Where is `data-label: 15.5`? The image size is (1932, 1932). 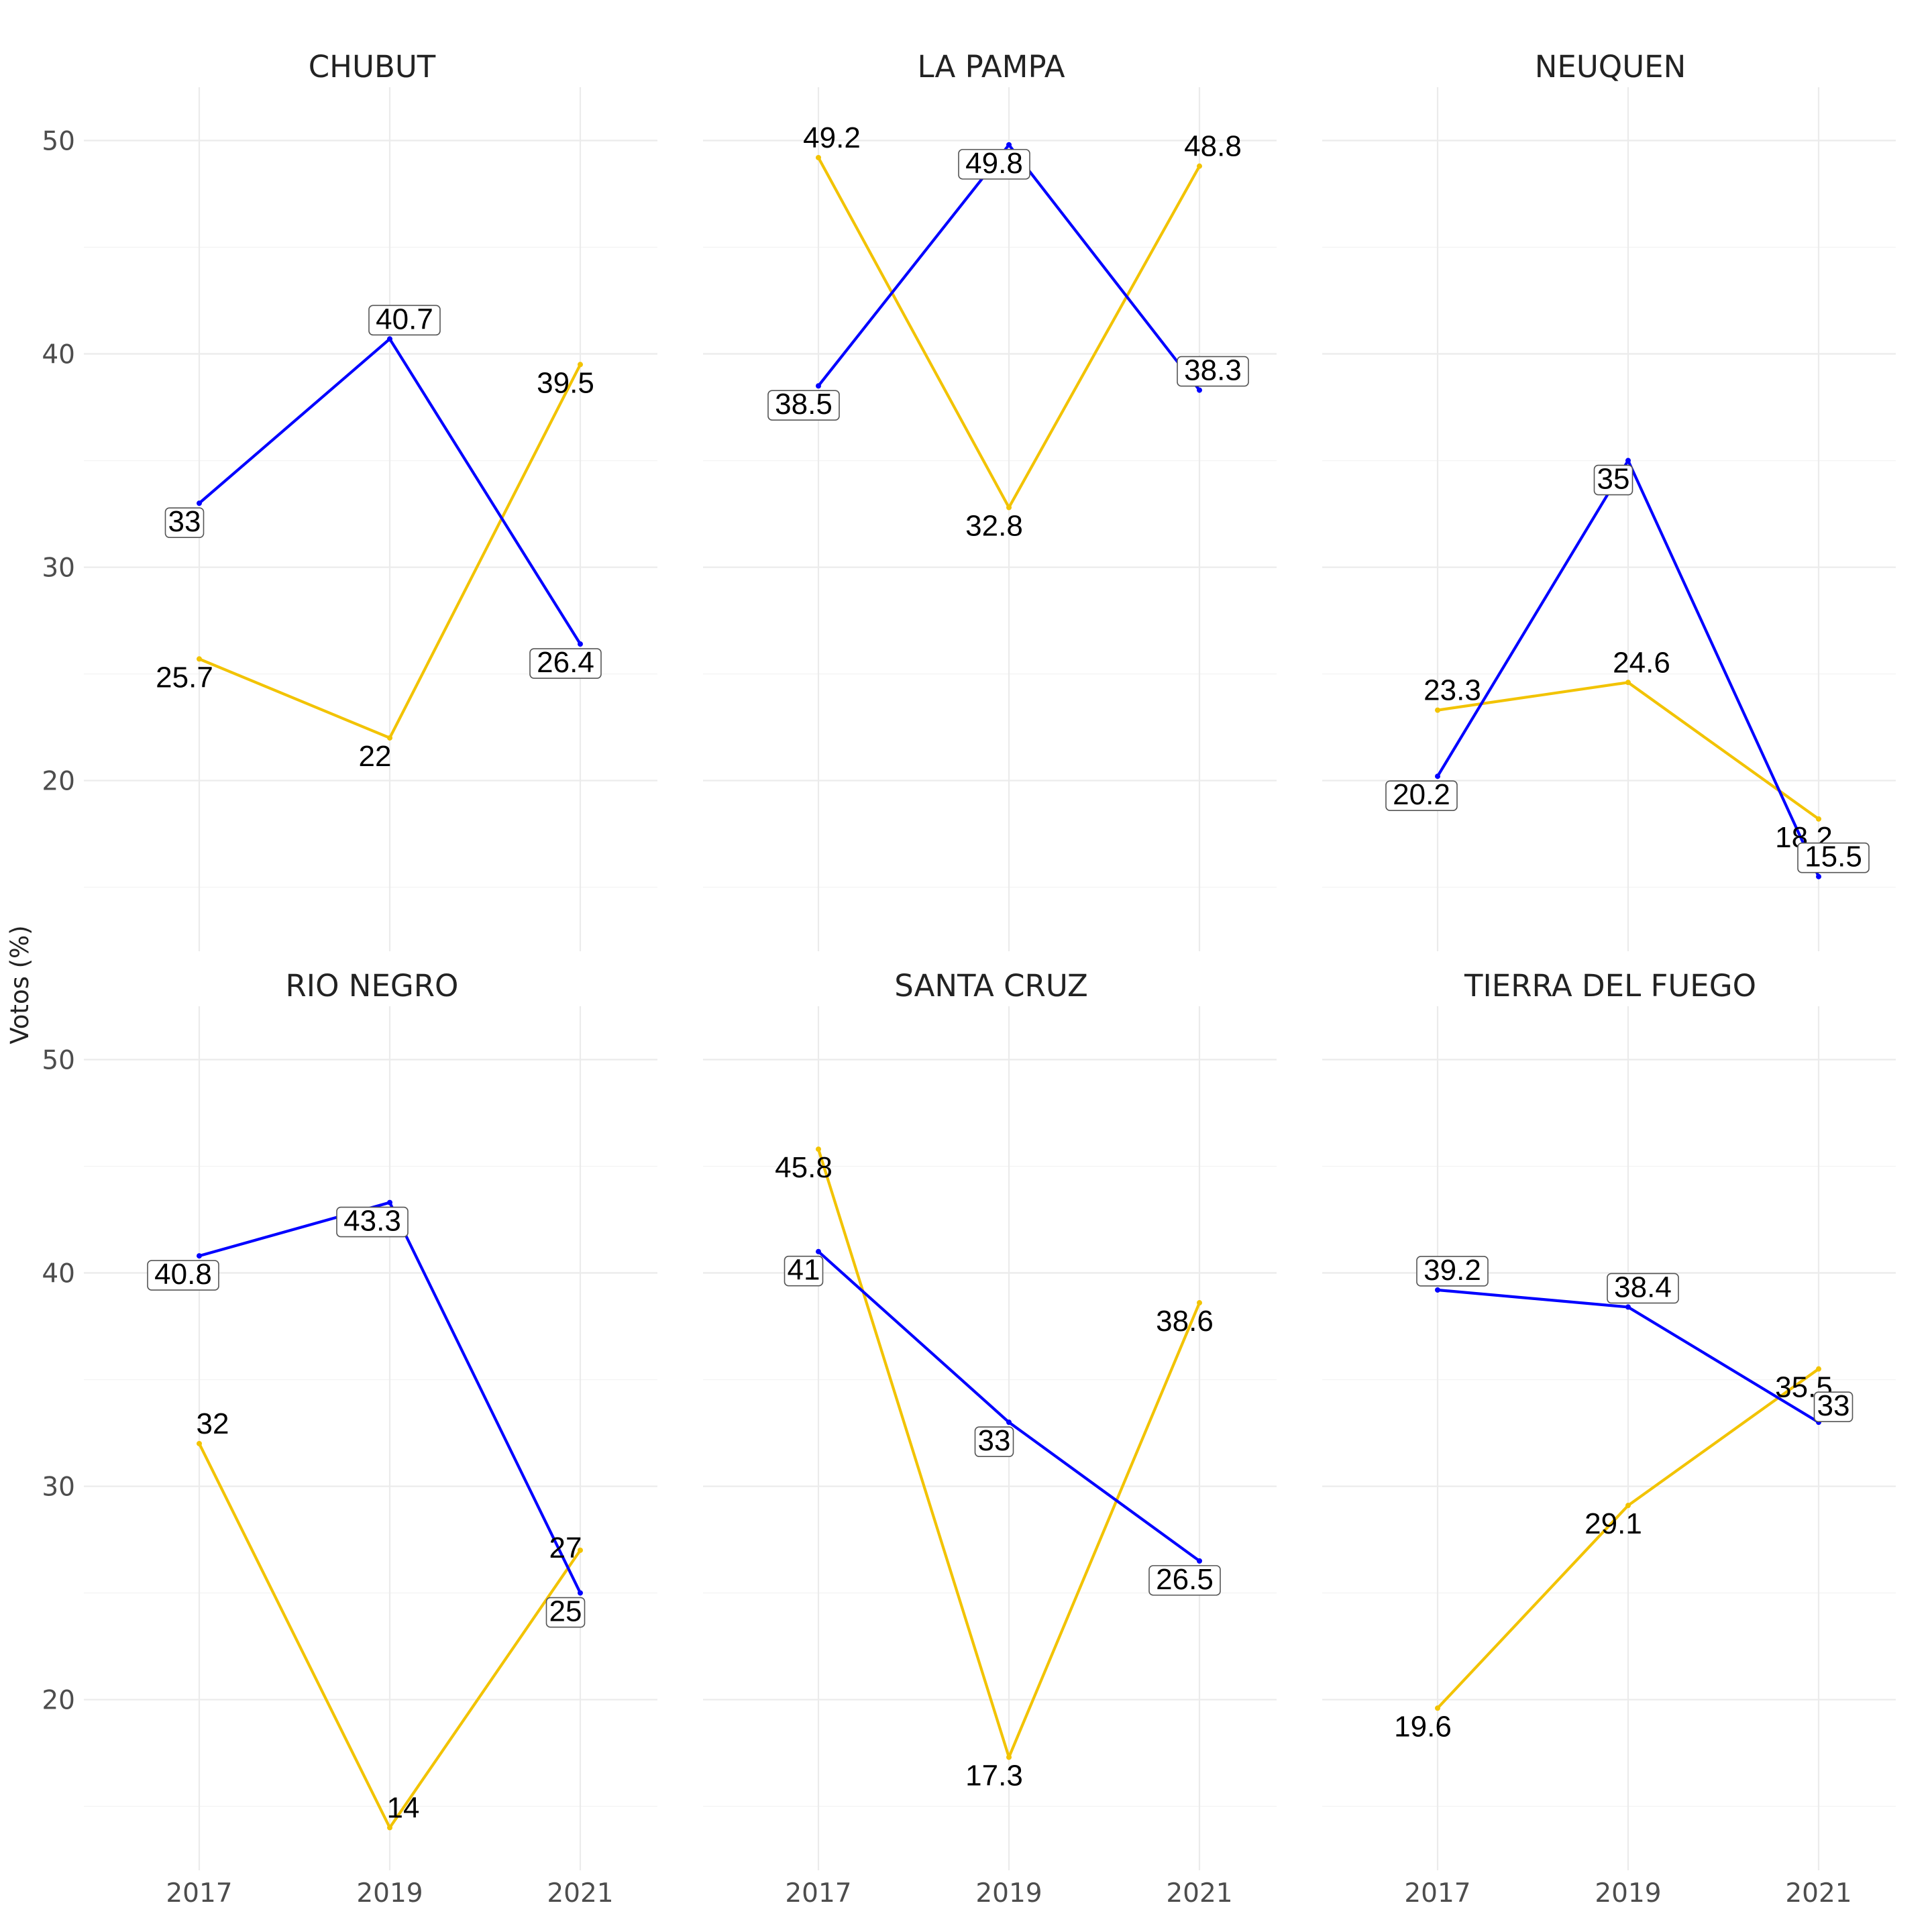
data-label: 15.5 is located at coordinates (1833, 857).